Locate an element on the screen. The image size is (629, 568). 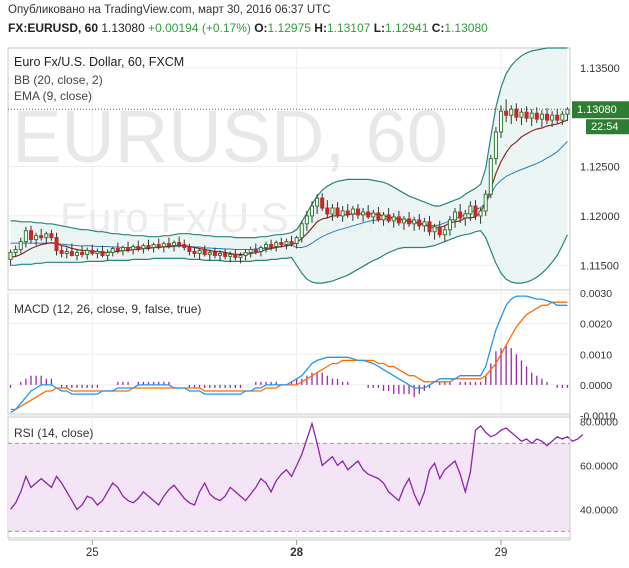
close-value: 1.13080 is located at coordinates (466, 28).